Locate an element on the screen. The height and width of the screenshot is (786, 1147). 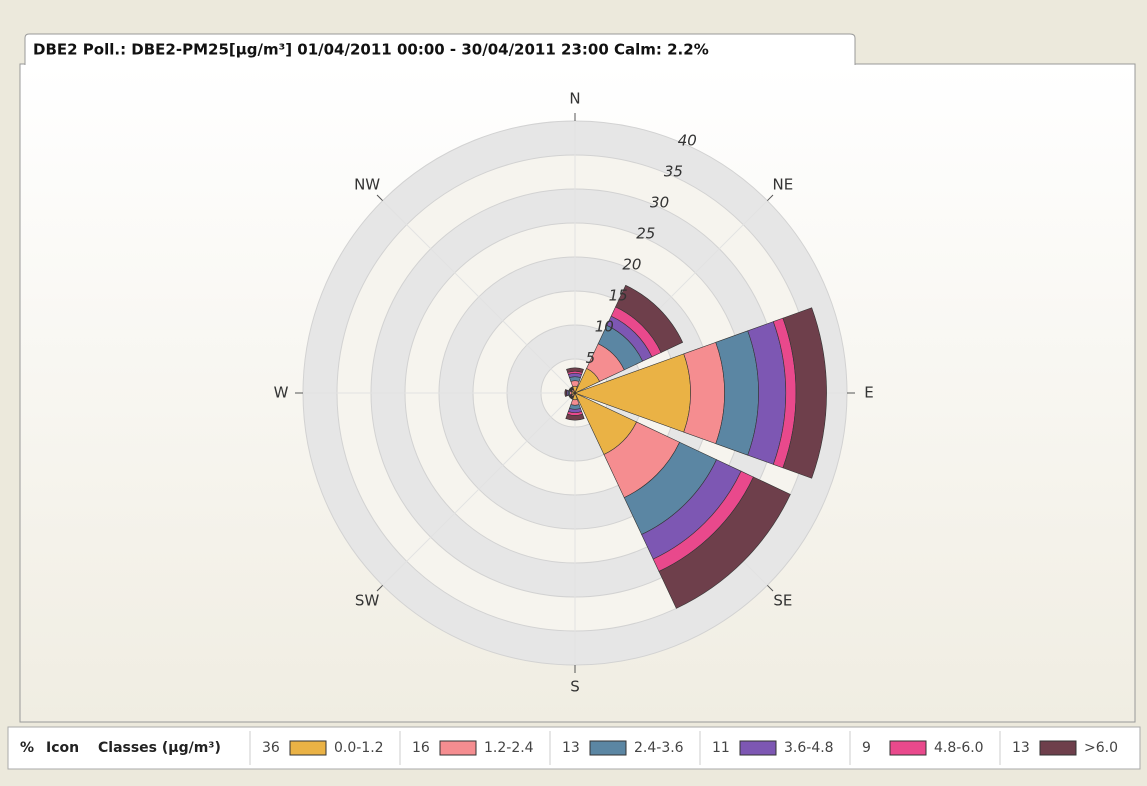
radial-tick-label: 10 is located at coordinates (604, 327).